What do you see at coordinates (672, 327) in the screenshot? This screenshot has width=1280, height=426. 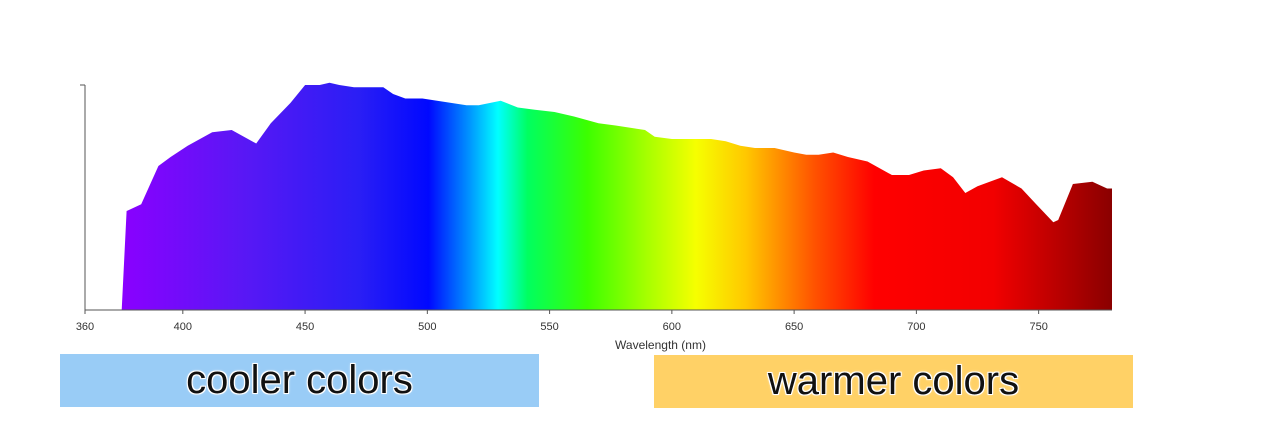 I see `x-tick-label: 600` at bounding box center [672, 327].